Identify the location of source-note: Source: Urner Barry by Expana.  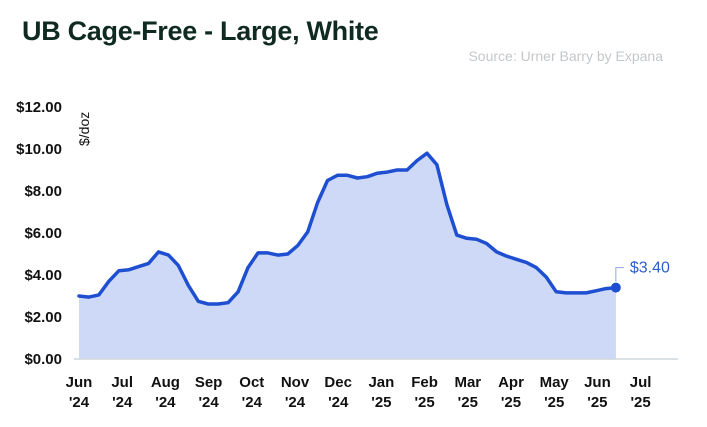
(565, 56).